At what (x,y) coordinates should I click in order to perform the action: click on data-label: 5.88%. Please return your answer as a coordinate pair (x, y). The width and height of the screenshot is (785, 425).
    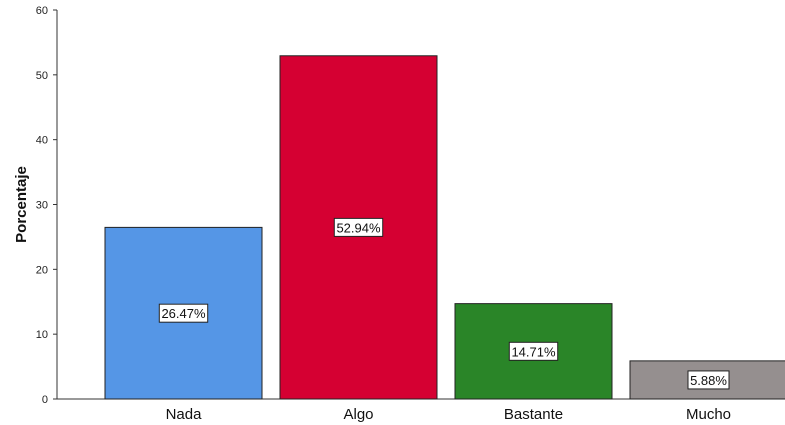
    Looking at the image, I should click on (708, 380).